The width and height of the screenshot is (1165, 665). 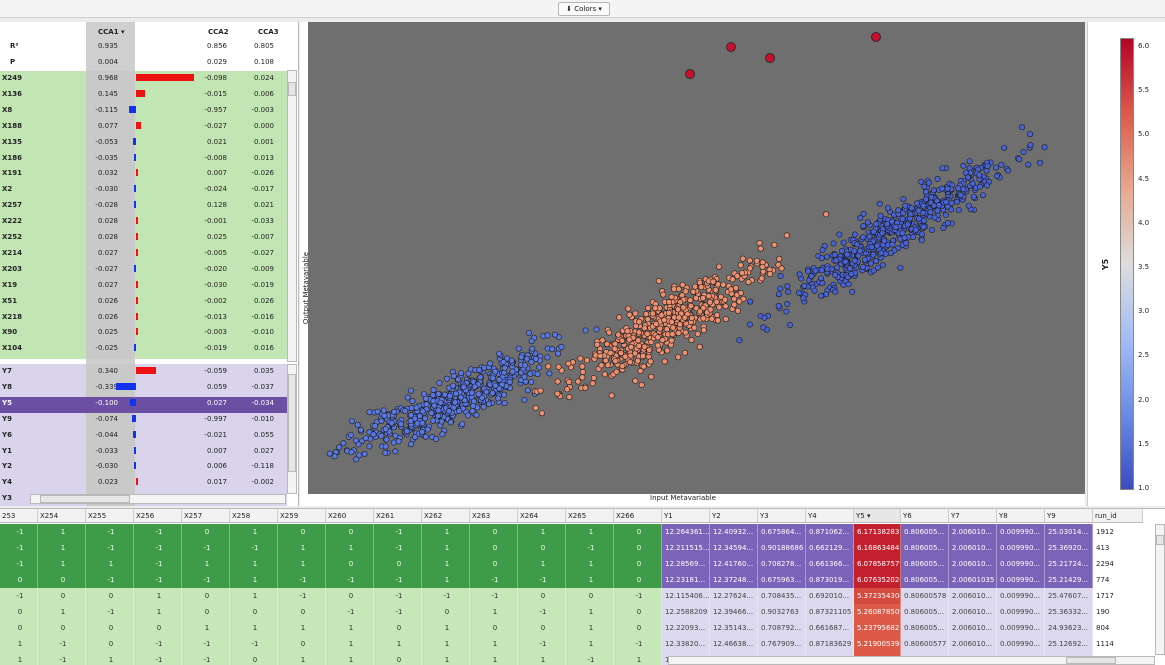 What do you see at coordinates (1118, 516) in the screenshot?
I see `table-column-header: run_id` at bounding box center [1118, 516].